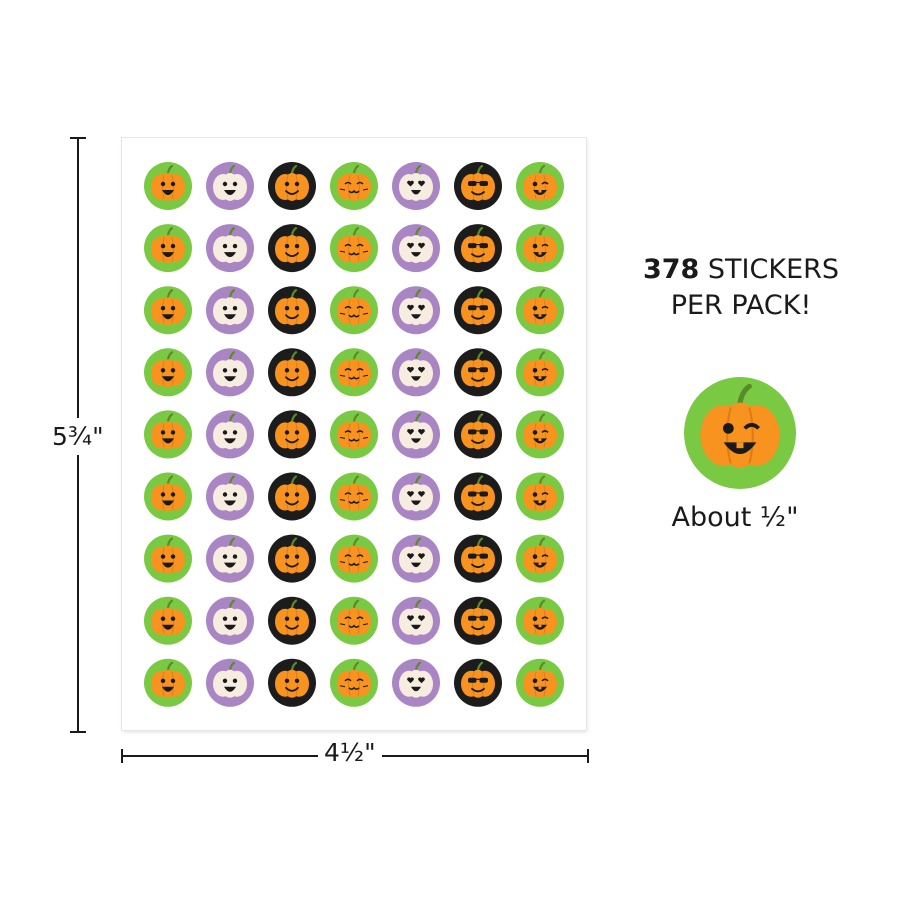 Image resolution: width=900 pixels, height=900 pixels. I want to click on width-label: 4½", so click(350, 752).